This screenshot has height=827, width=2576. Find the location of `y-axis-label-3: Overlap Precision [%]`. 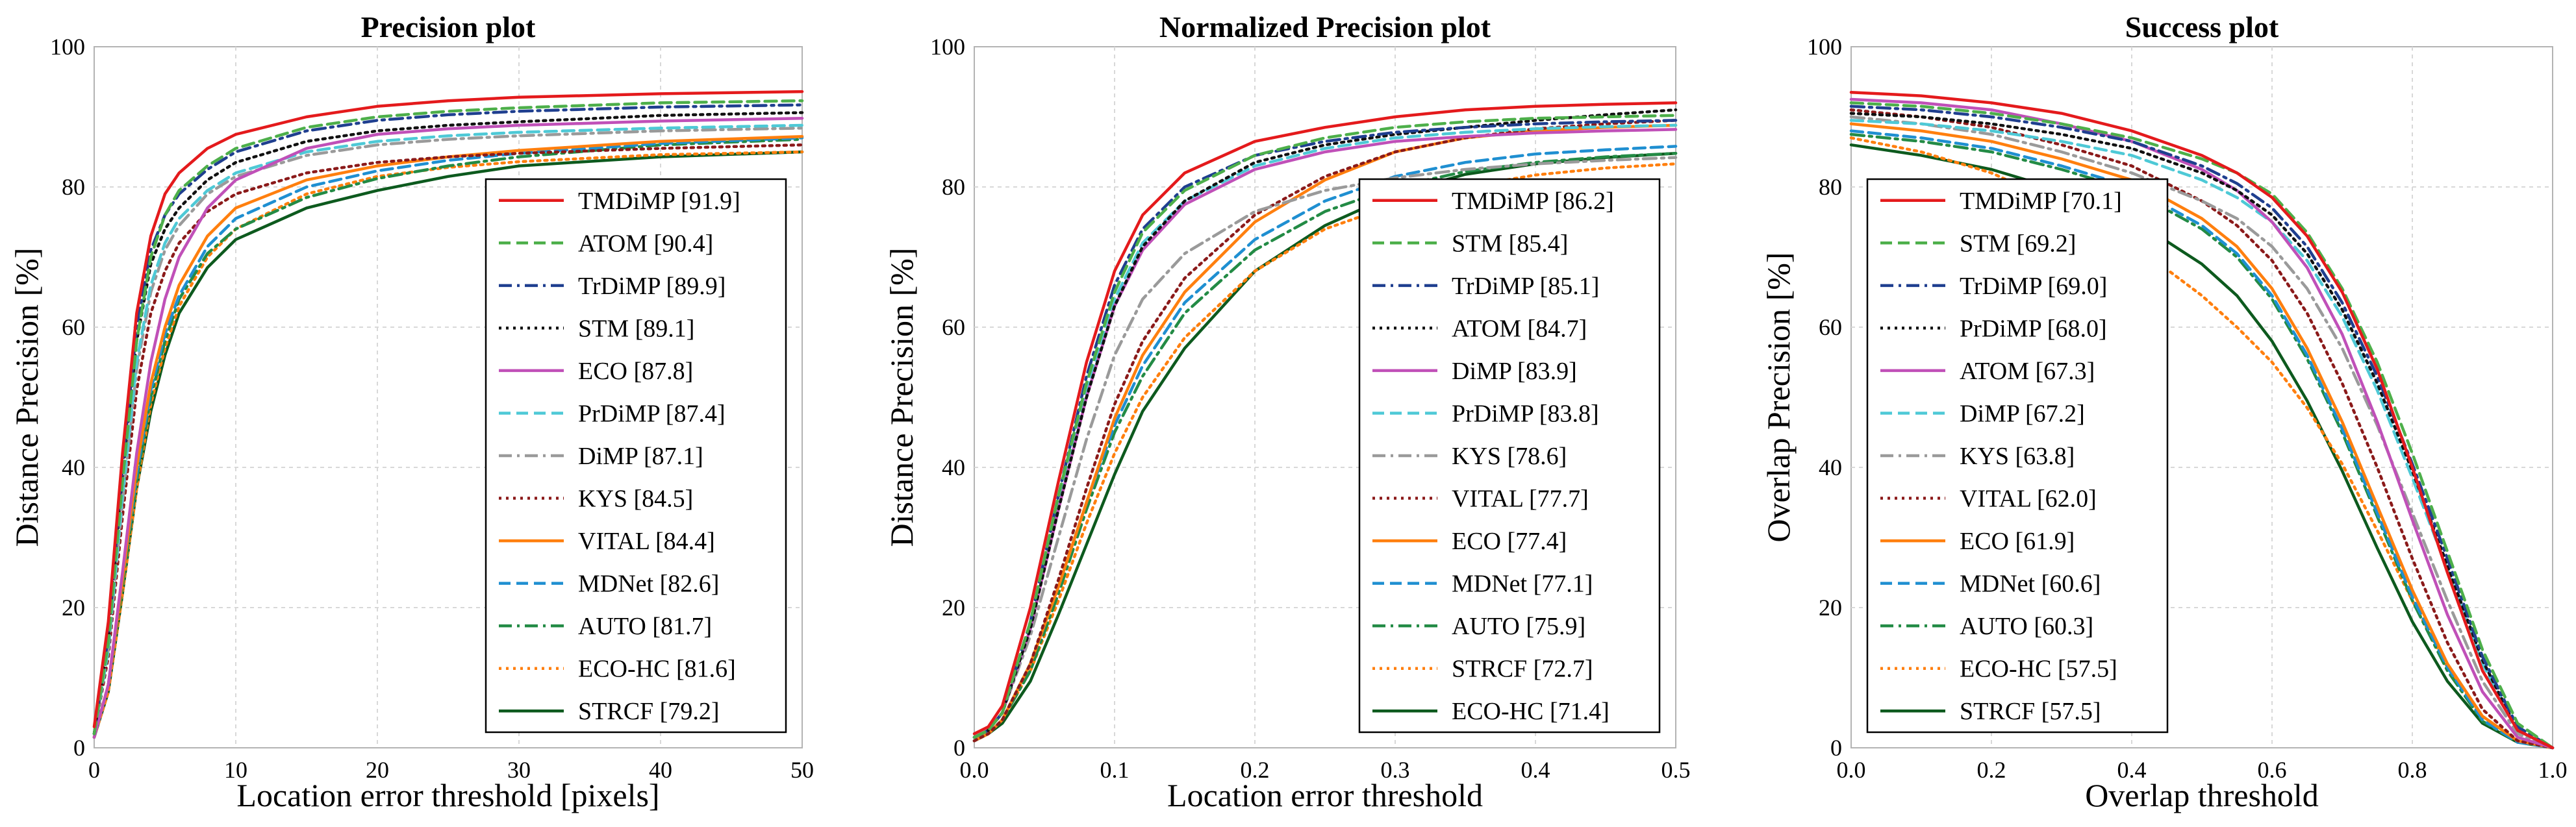

y-axis-label-3: Overlap Precision [%] is located at coordinates (1778, 397).